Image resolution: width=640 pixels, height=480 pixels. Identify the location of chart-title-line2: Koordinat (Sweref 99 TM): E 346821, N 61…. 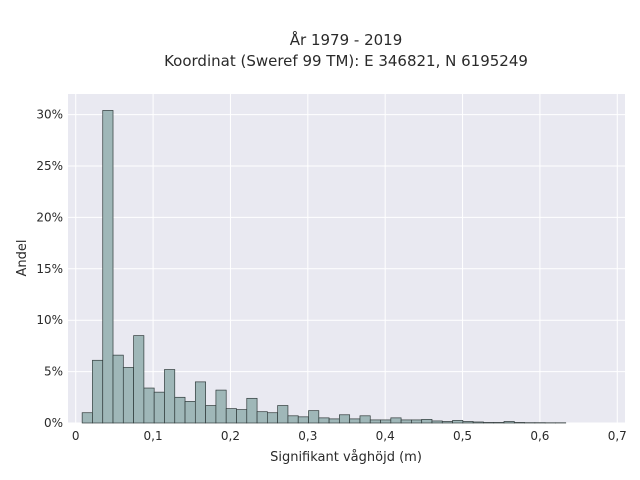
(346, 61).